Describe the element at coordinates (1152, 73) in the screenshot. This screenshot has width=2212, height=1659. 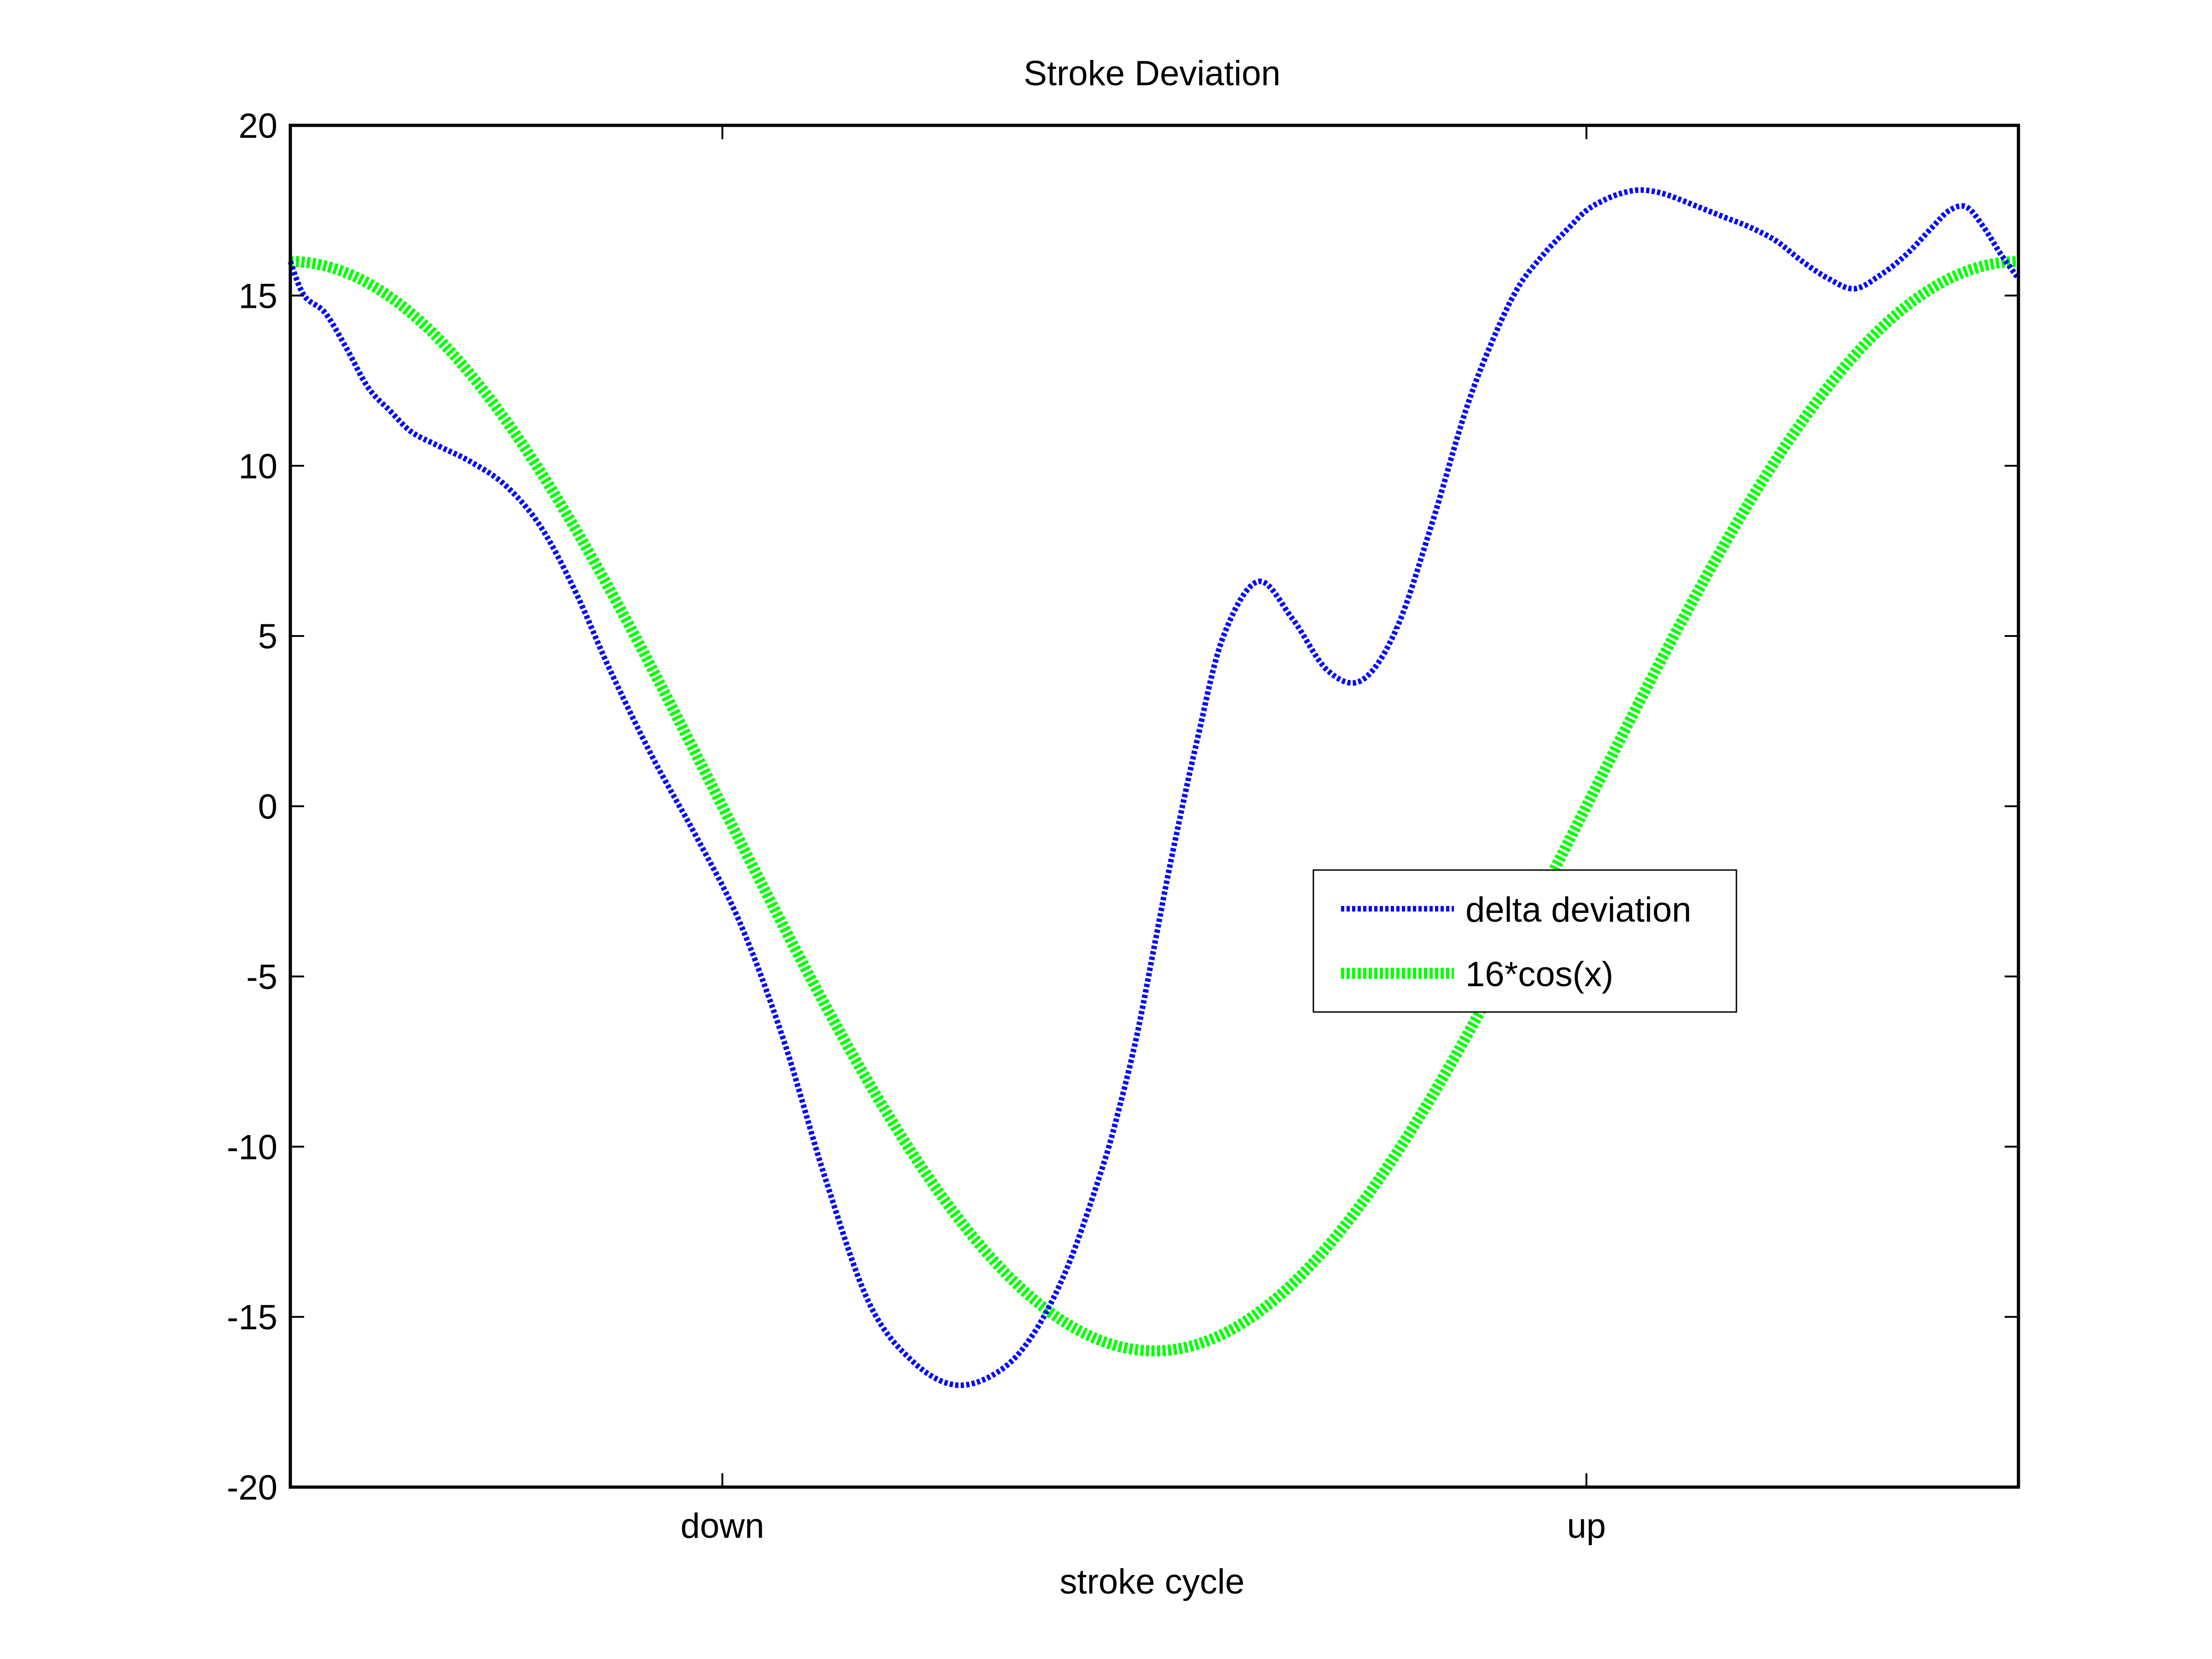
I see `chart-title: Stroke Deviation` at that location.